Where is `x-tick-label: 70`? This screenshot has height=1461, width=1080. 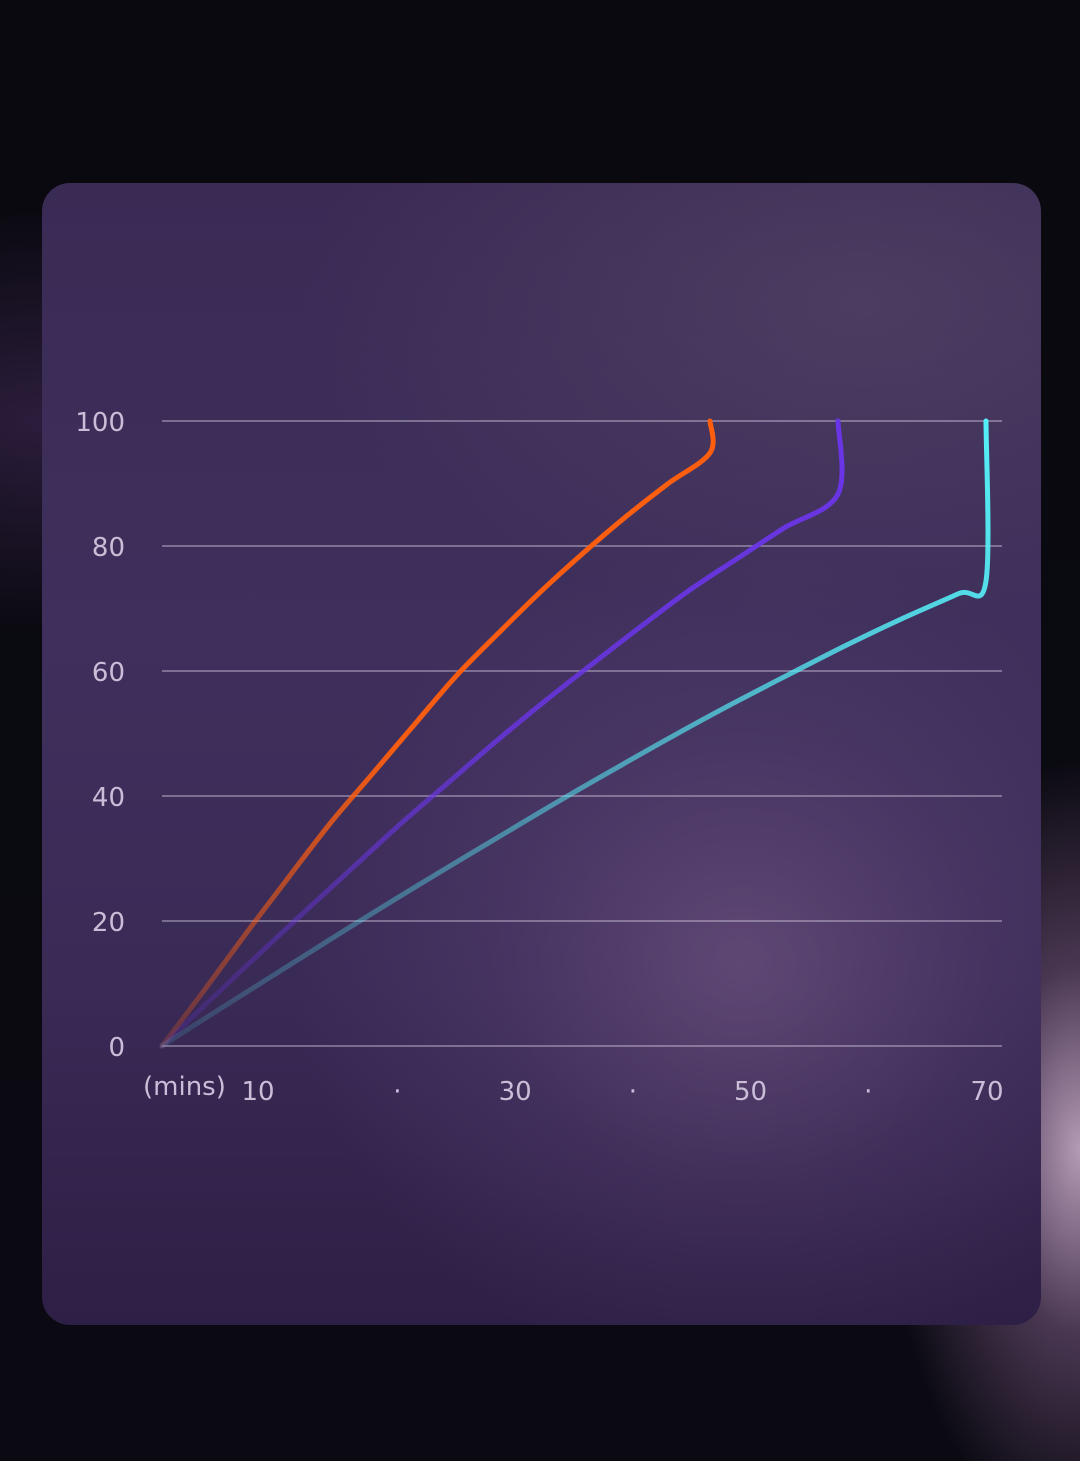 x-tick-label: 70 is located at coordinates (986, 1092).